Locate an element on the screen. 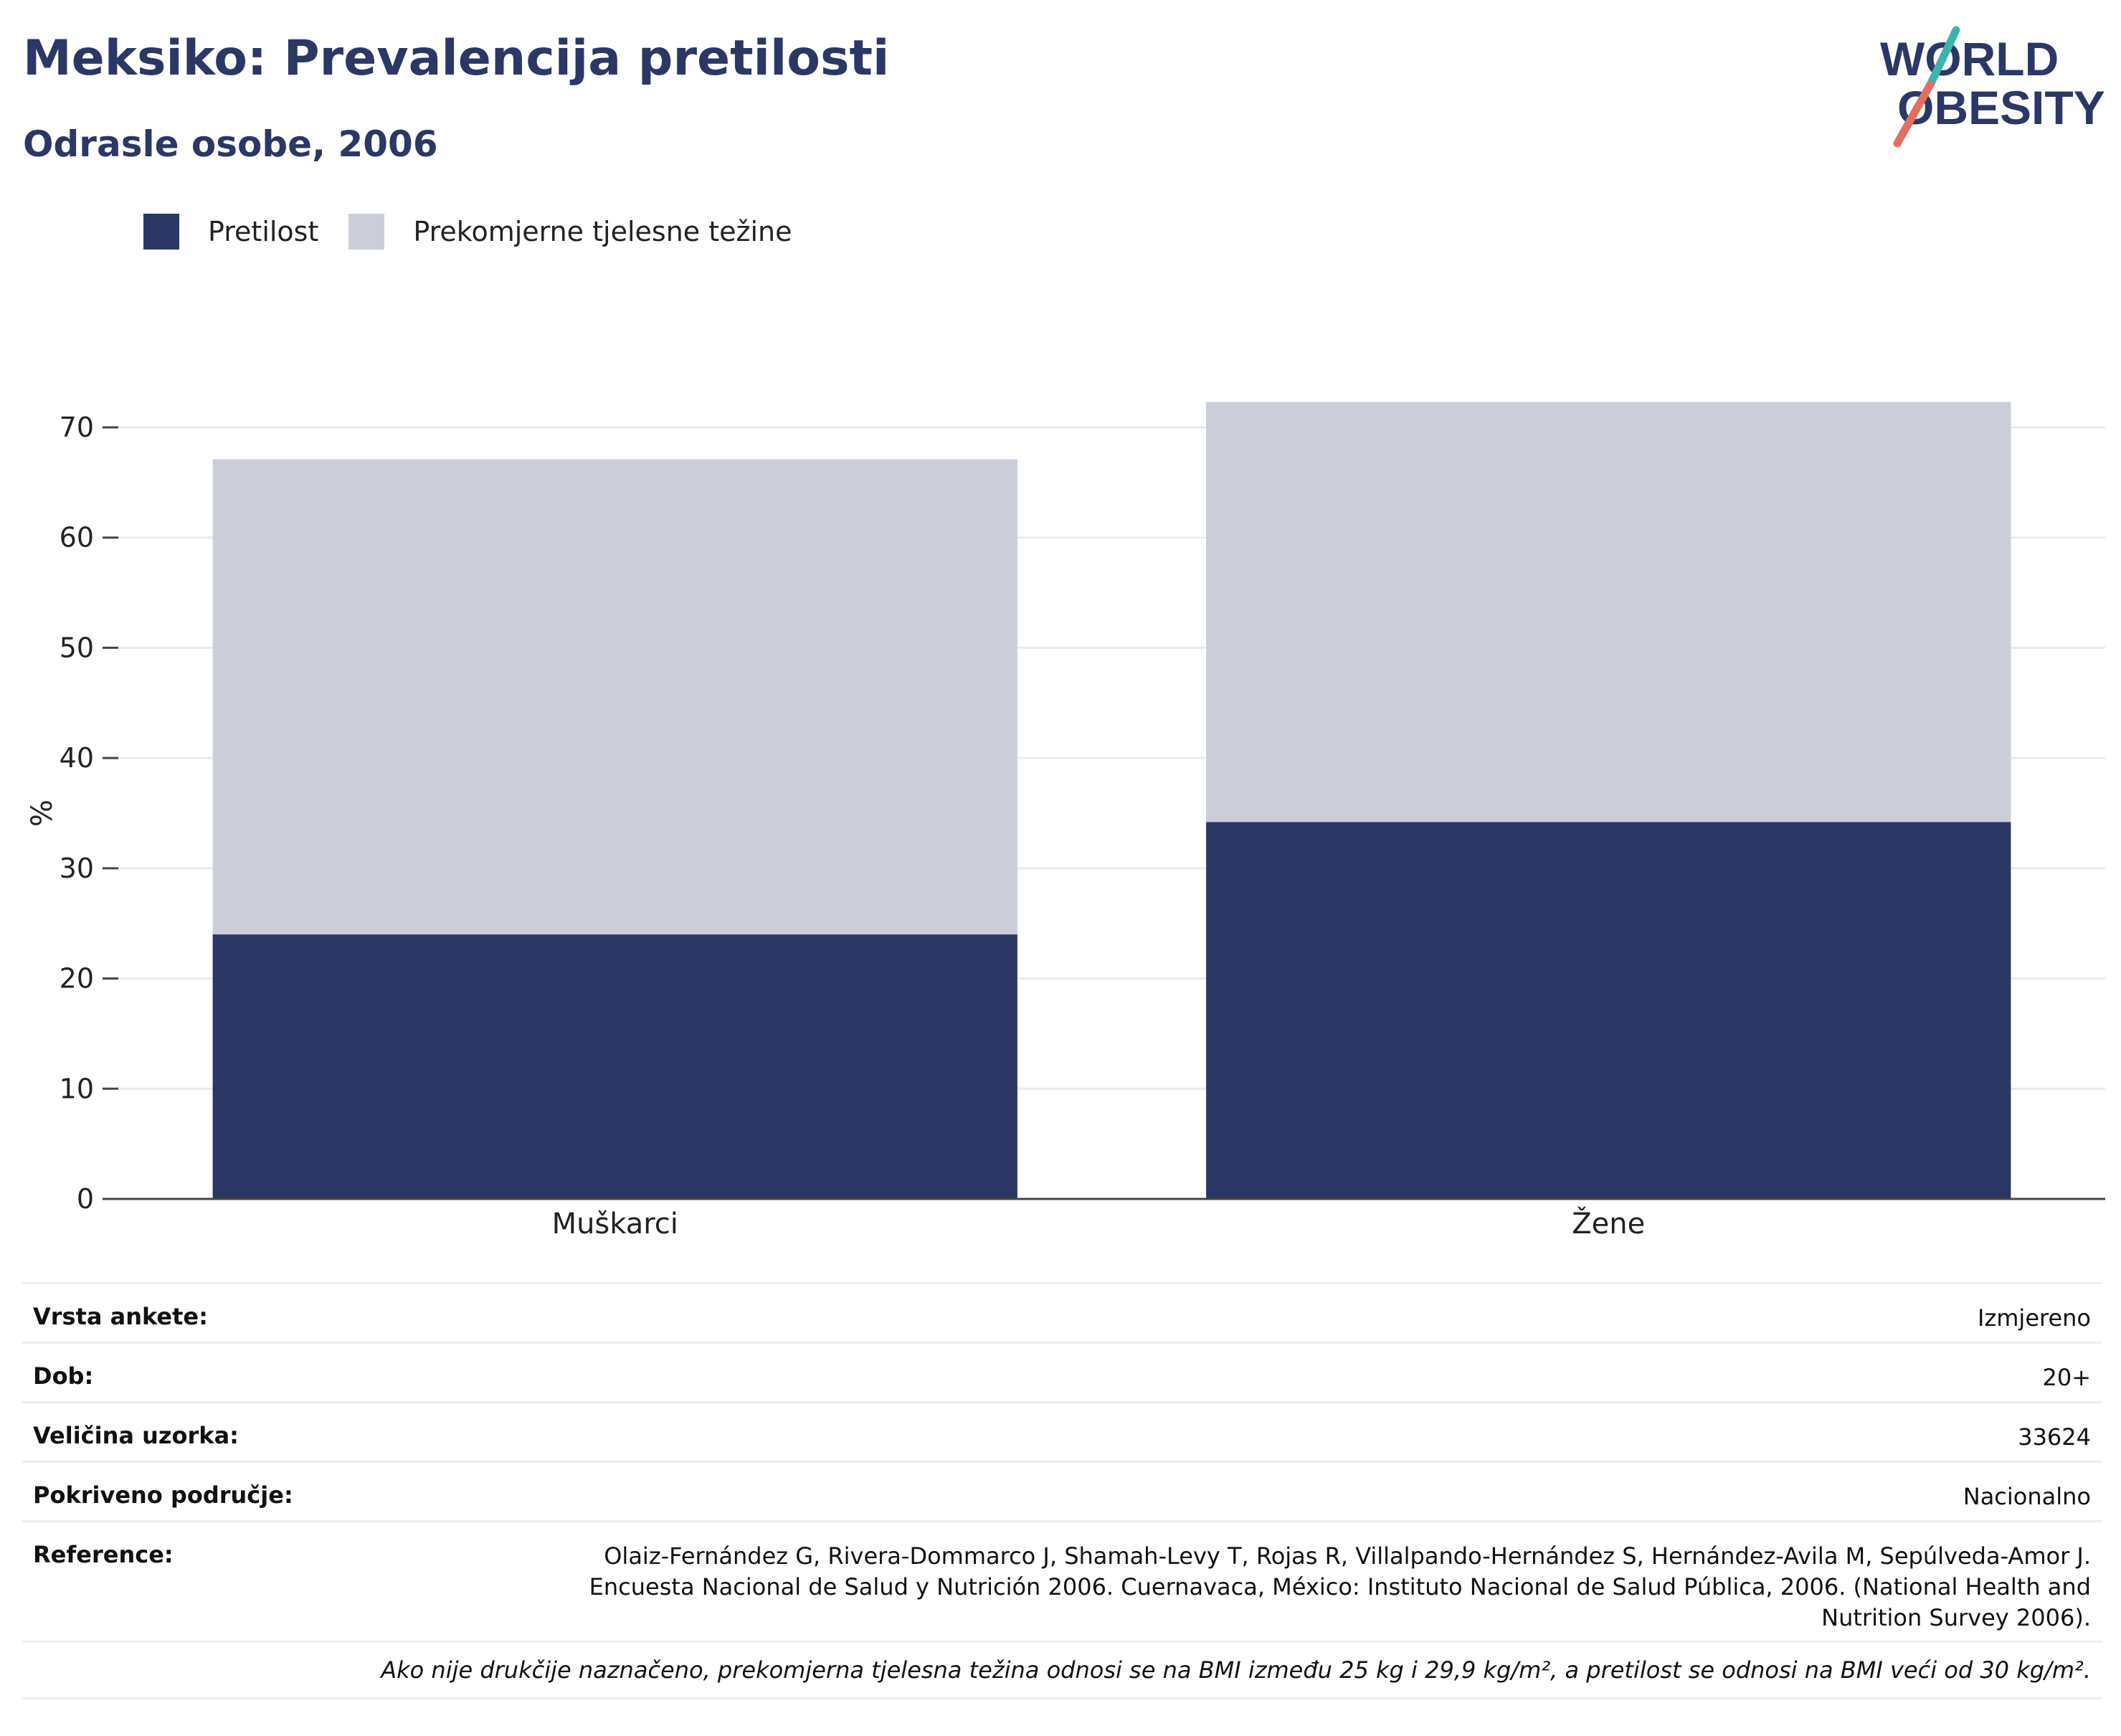 Image resolution: width=2121 pixels, height=1736 pixels. y-tick-label-70: 70 is located at coordinates (77, 428).